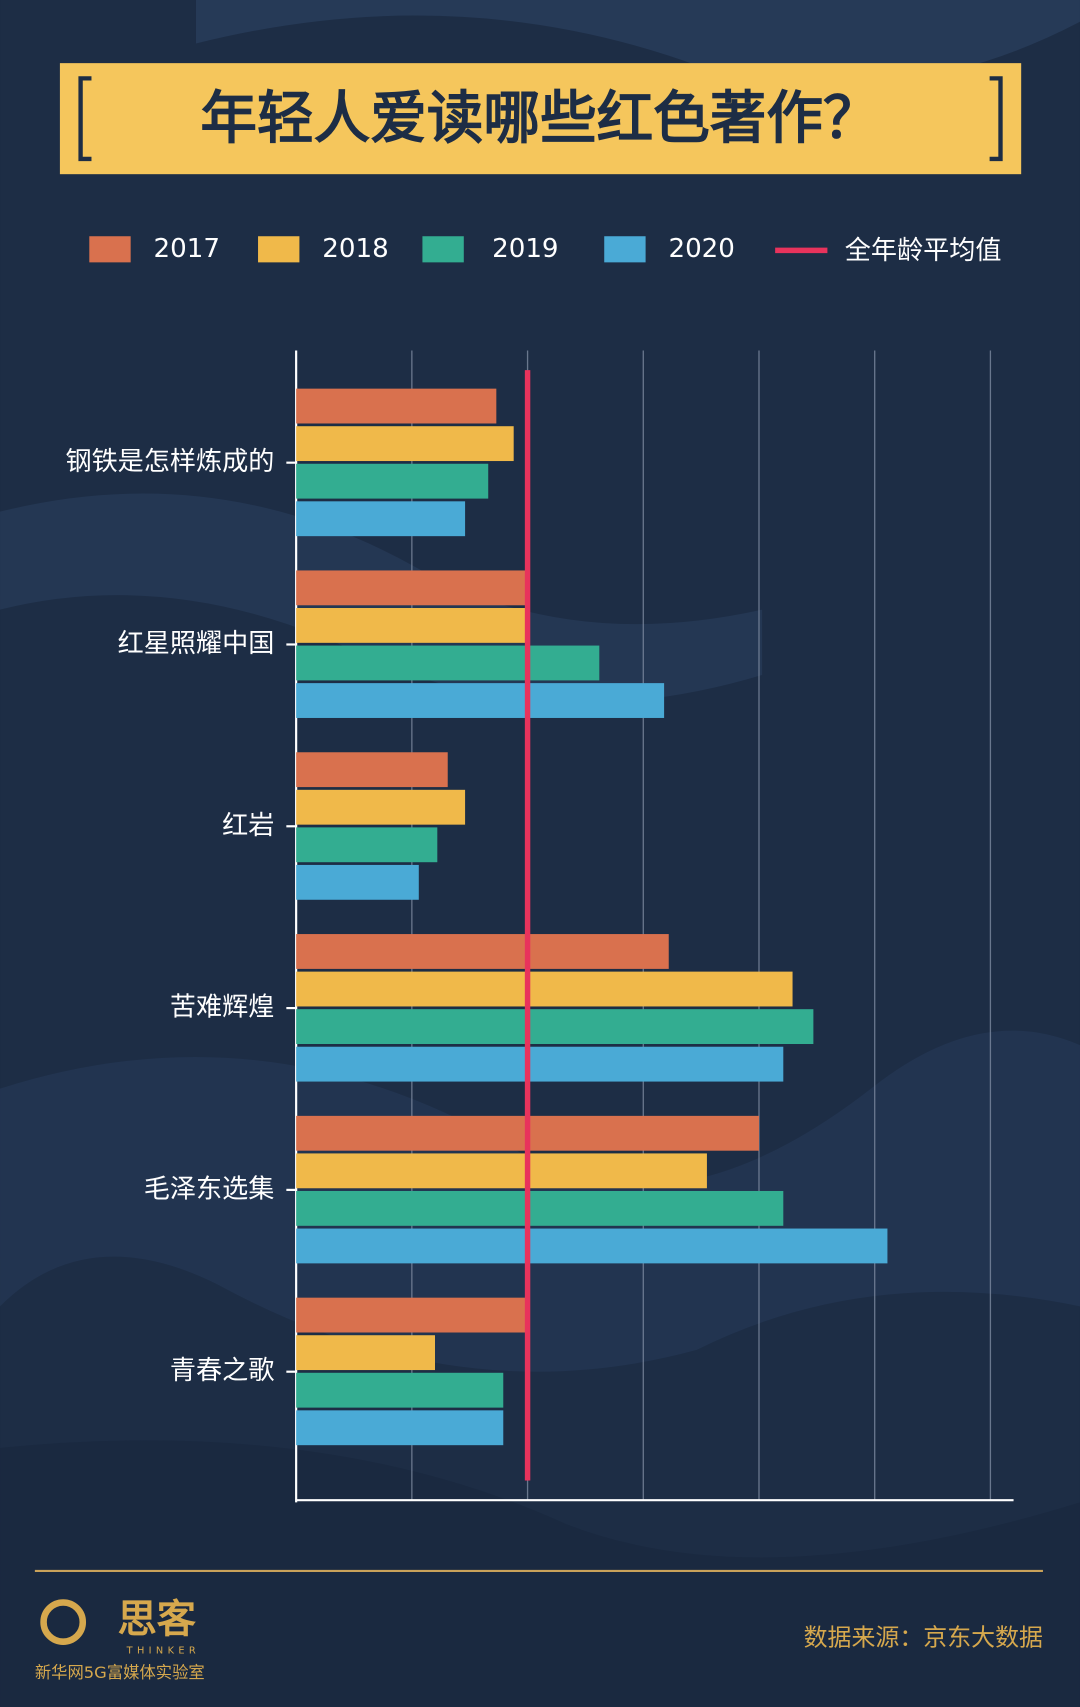 The image size is (1080, 1707). Describe the element at coordinates (157, 1620) in the screenshot. I see `logo: 思客` at that location.